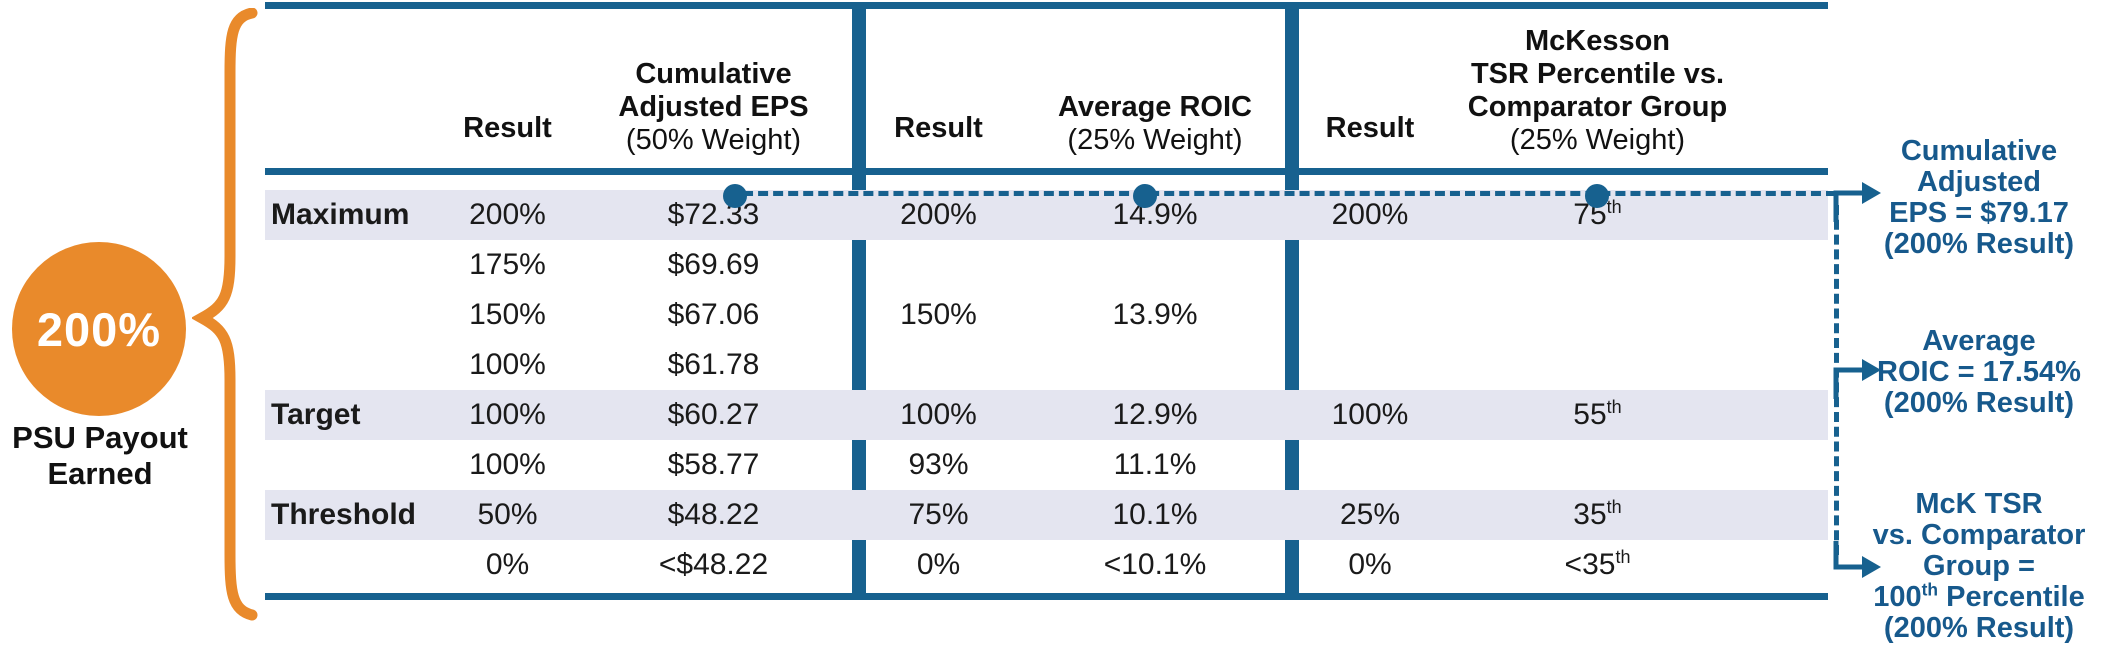  What do you see at coordinates (1979, 535) in the screenshot?
I see `callout-line: vs. Comparator` at bounding box center [1979, 535].